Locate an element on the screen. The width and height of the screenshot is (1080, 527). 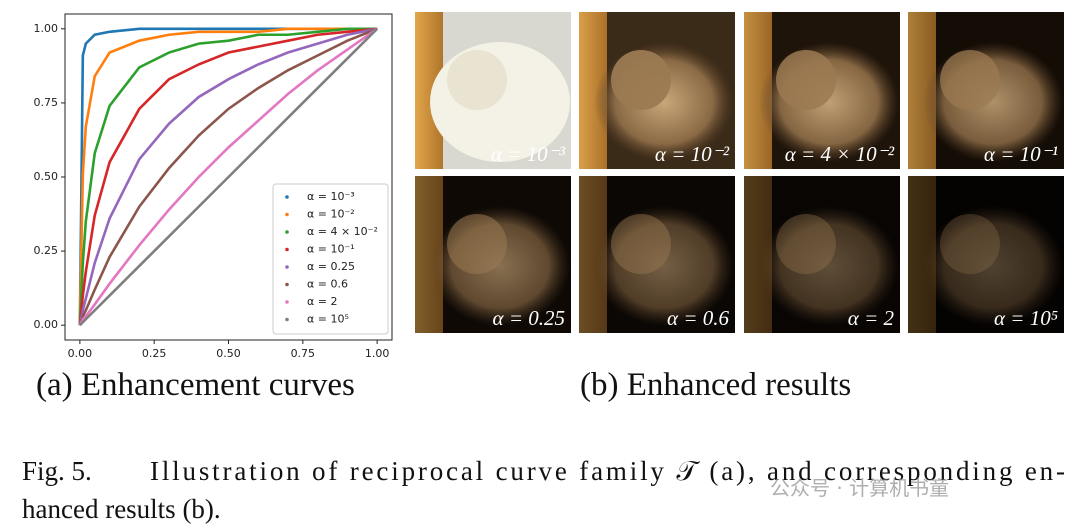
y-tick-label: 0.75 is located at coordinates (46, 102).